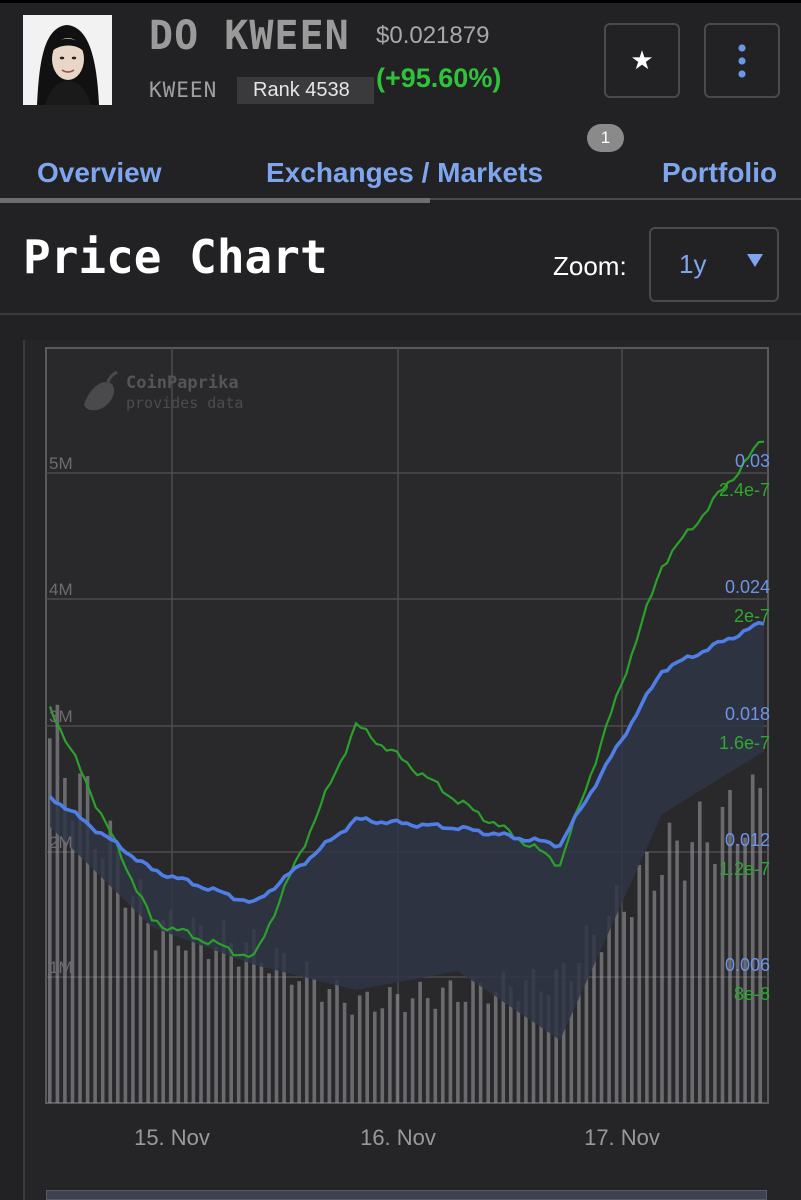 This screenshot has height=1200, width=801. I want to click on favorite-button: ★, so click(642, 60).